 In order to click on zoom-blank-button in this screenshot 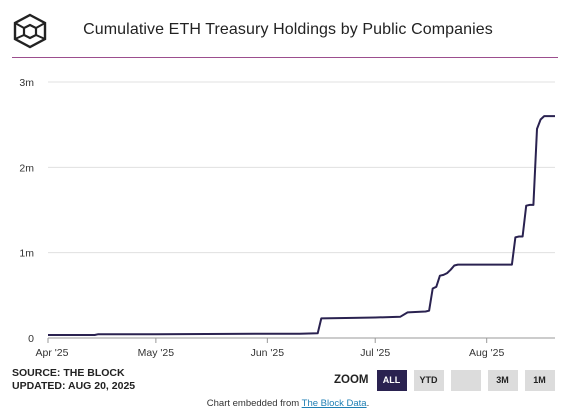, I will do `click(465, 380)`.